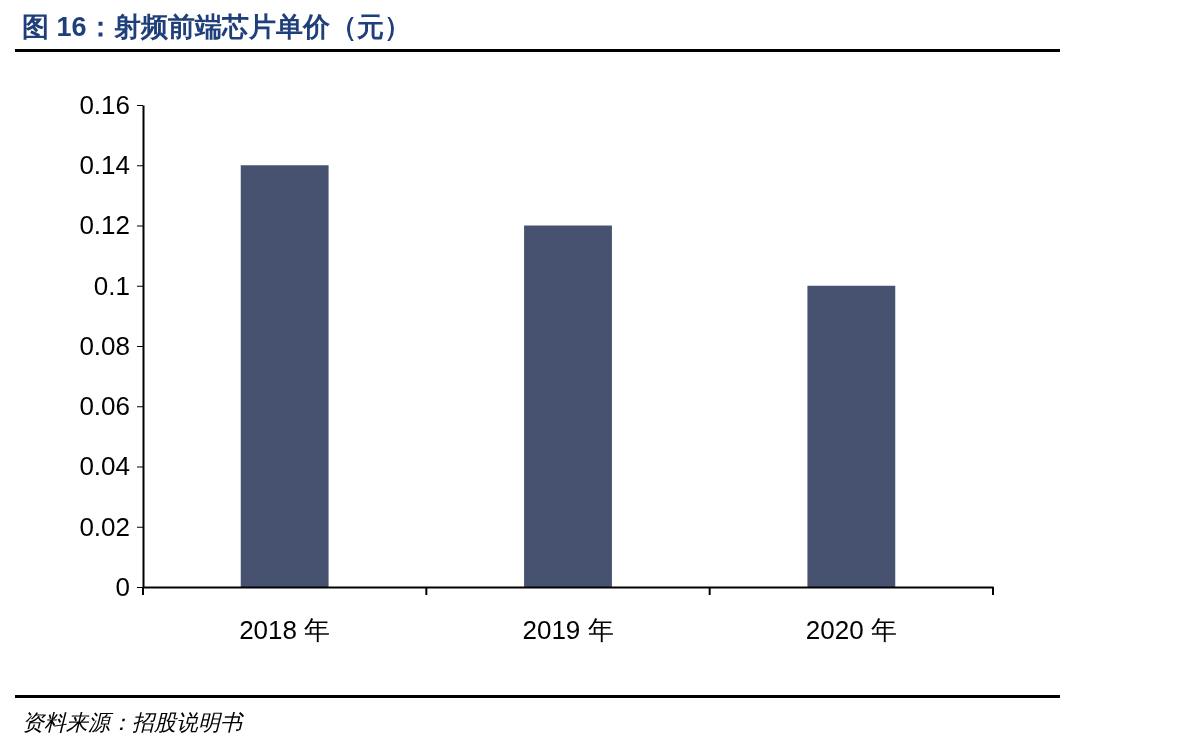 The height and width of the screenshot is (754, 1189). Describe the element at coordinates (568, 630) in the screenshot. I see `x-tick-label: 2019 年` at that location.